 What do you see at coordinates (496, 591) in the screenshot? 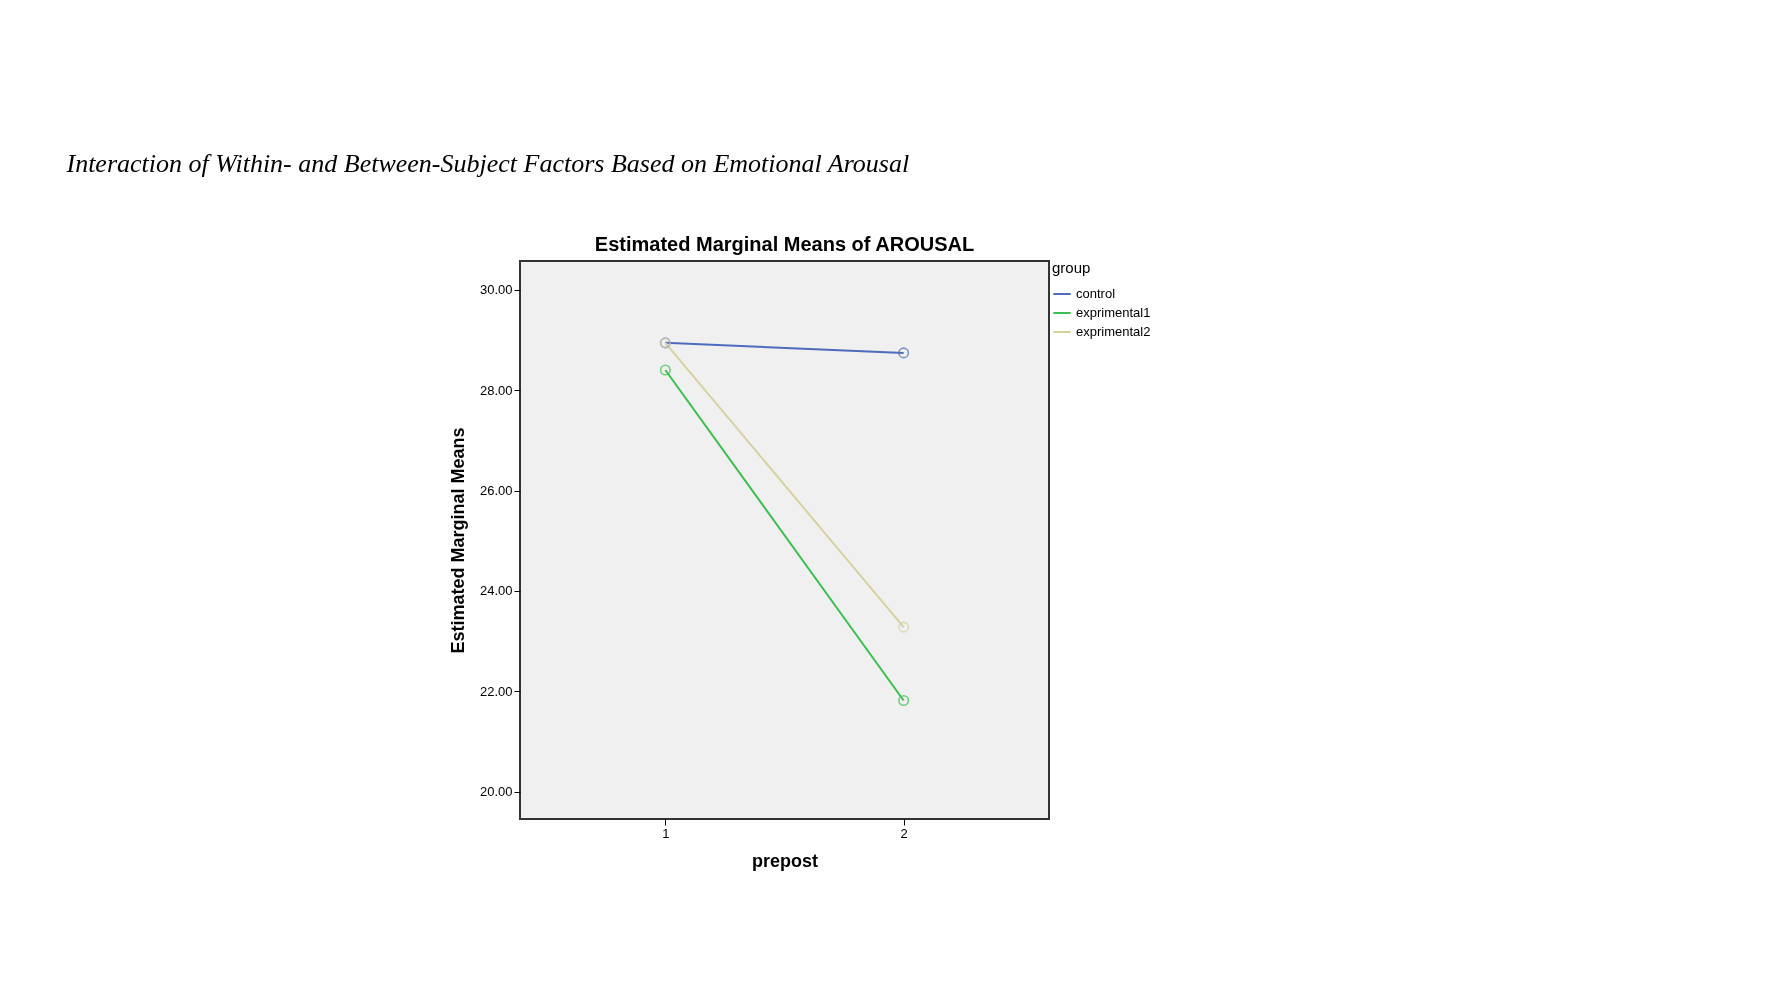
I see `y-tick-label: 24.00` at bounding box center [496, 591].